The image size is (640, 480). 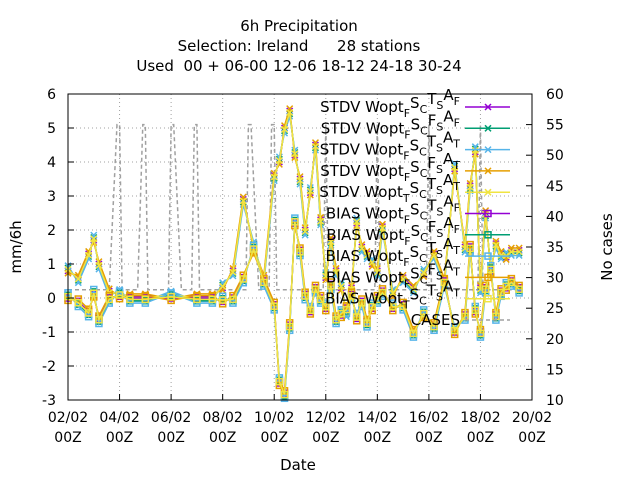 I want to click on chart-title-line-3: Used 00 + 06-00 12-06 18-12 24-18 30-24, so click(x=298, y=66).